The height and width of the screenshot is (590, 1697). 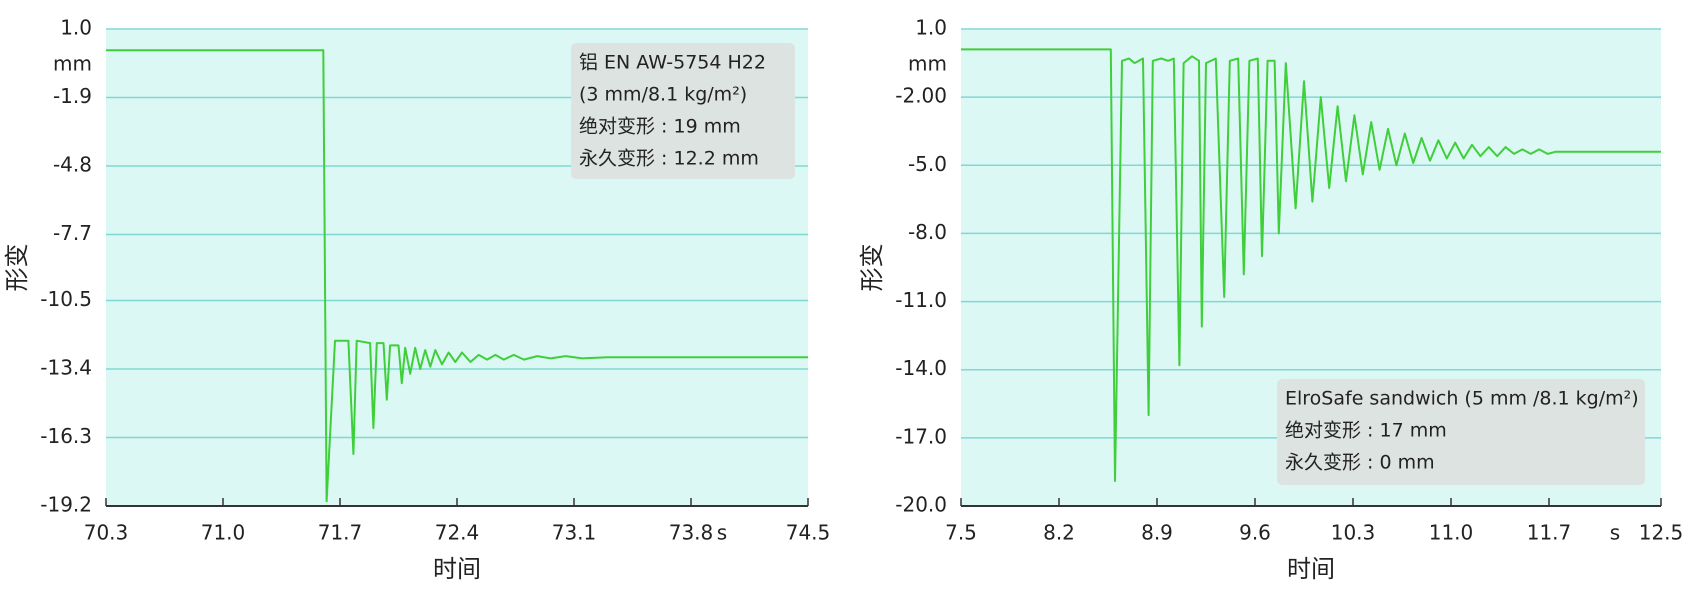 What do you see at coordinates (1157, 533) in the screenshot?
I see `x-tick-label: 8.9` at bounding box center [1157, 533].